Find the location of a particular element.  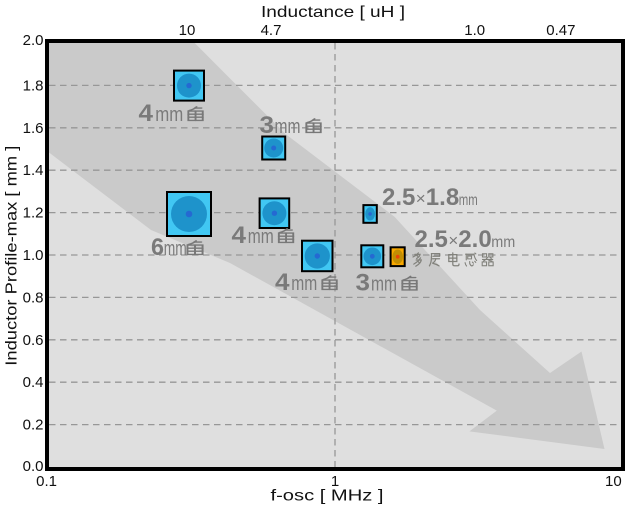

svg-text: 0.0 is located at coordinates (33, 466).